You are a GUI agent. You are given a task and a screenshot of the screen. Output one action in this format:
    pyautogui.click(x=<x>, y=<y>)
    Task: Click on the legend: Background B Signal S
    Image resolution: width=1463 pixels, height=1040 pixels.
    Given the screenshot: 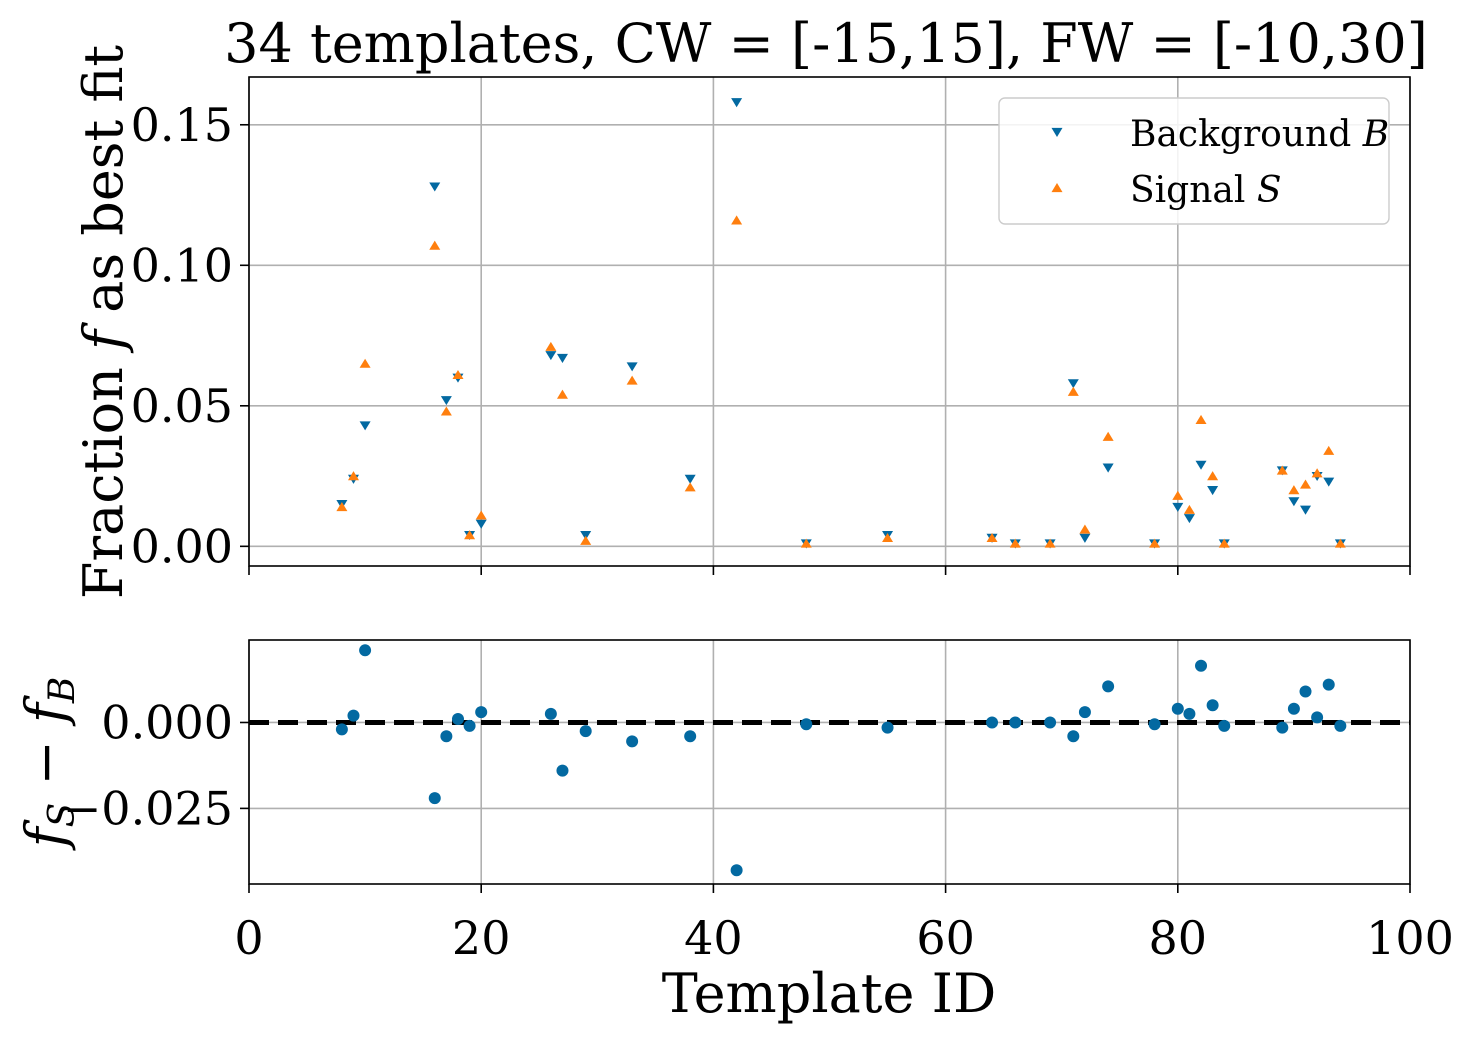 What is the action you would take?
    pyautogui.click(x=1194, y=161)
    